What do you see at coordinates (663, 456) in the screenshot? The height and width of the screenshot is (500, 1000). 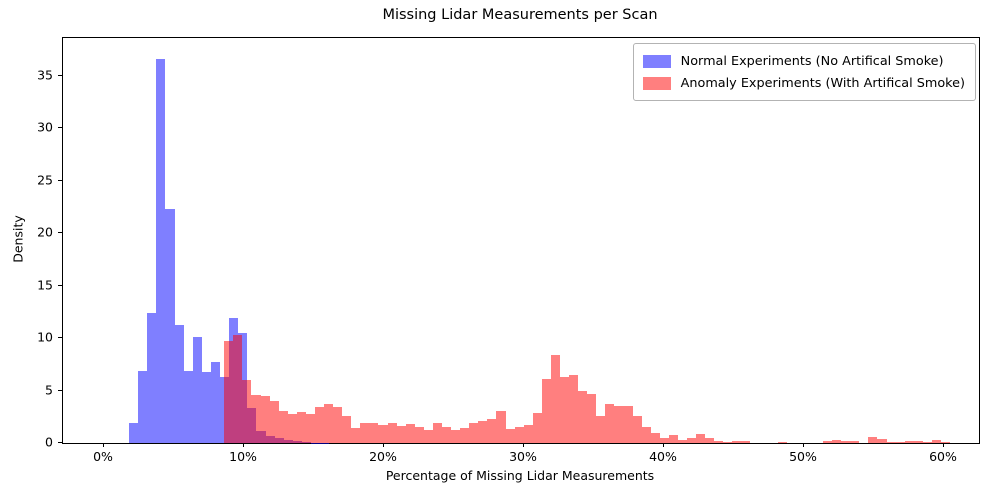 I see `x-tick-label: 40%` at bounding box center [663, 456].